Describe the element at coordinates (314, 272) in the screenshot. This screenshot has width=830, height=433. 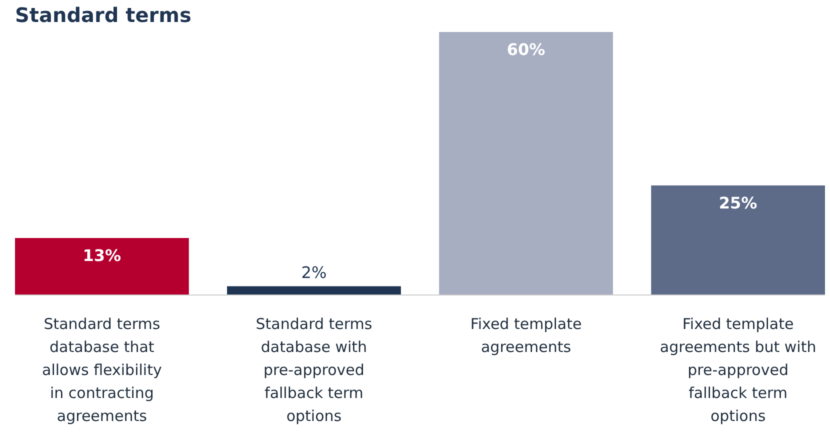
I see `data-label: 2%` at that location.